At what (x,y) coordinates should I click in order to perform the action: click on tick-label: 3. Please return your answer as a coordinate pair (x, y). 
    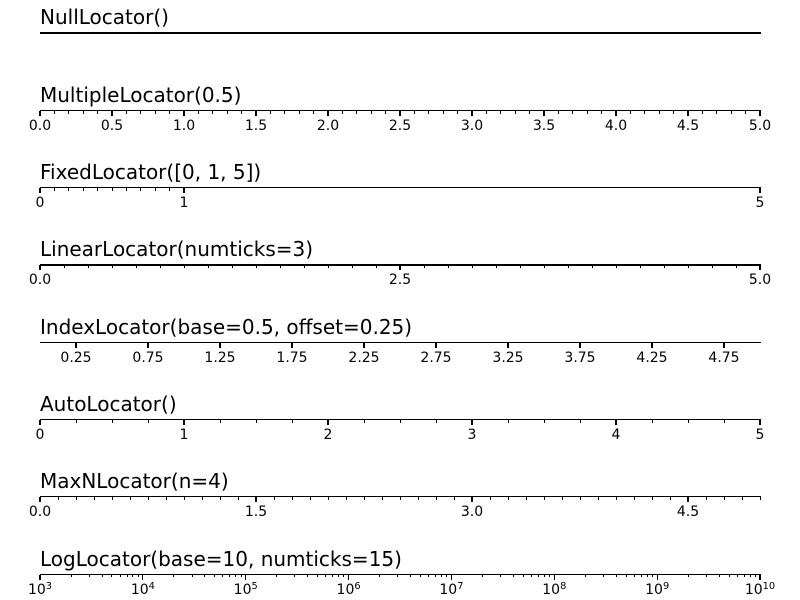
    Looking at the image, I should click on (472, 434).